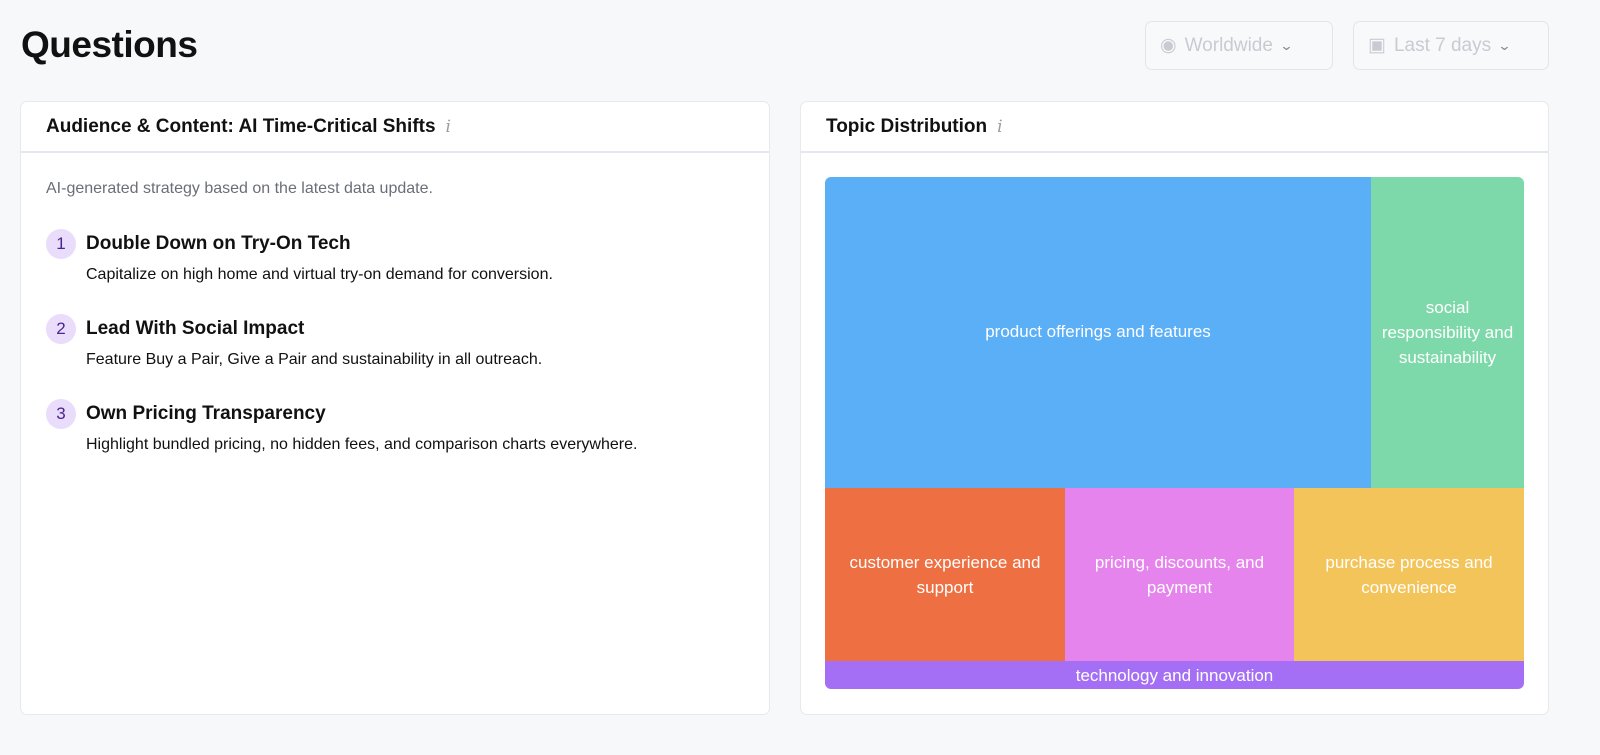  What do you see at coordinates (1377, 45) in the screenshot?
I see `calendar-icon: ▣` at bounding box center [1377, 45].